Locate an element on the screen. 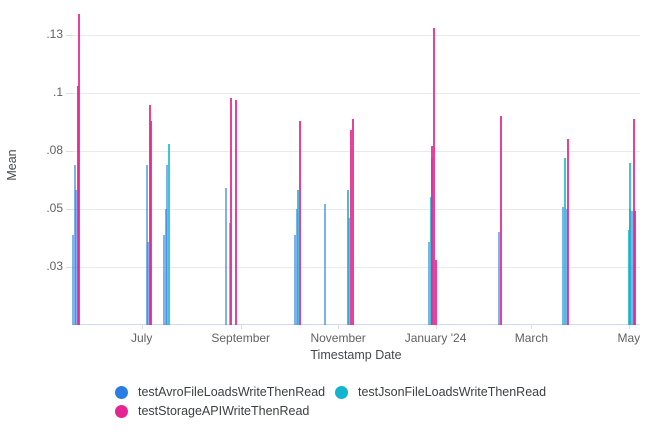  y-tick-label: .13 is located at coordinates (54, 34).